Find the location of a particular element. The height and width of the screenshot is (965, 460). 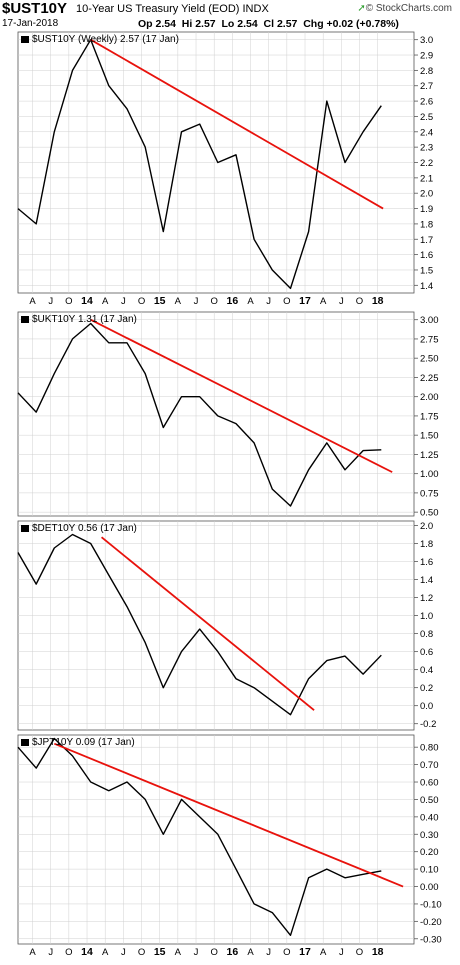

y-tick-label: 0.8 is located at coordinates (426, 634).